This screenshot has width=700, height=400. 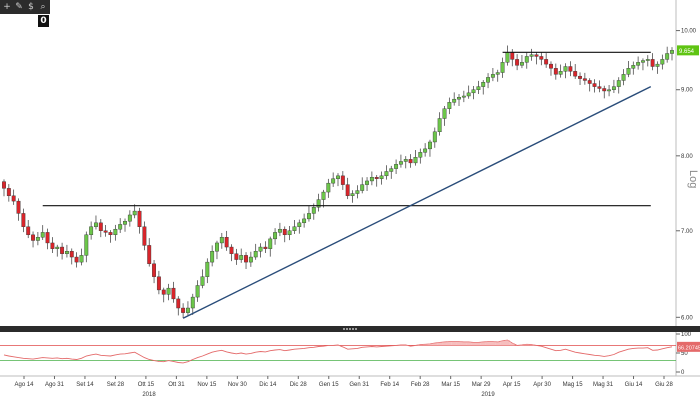 What do you see at coordinates (146, 385) in the screenshot?
I see `time-tick-label: Ott 15` at bounding box center [146, 385].